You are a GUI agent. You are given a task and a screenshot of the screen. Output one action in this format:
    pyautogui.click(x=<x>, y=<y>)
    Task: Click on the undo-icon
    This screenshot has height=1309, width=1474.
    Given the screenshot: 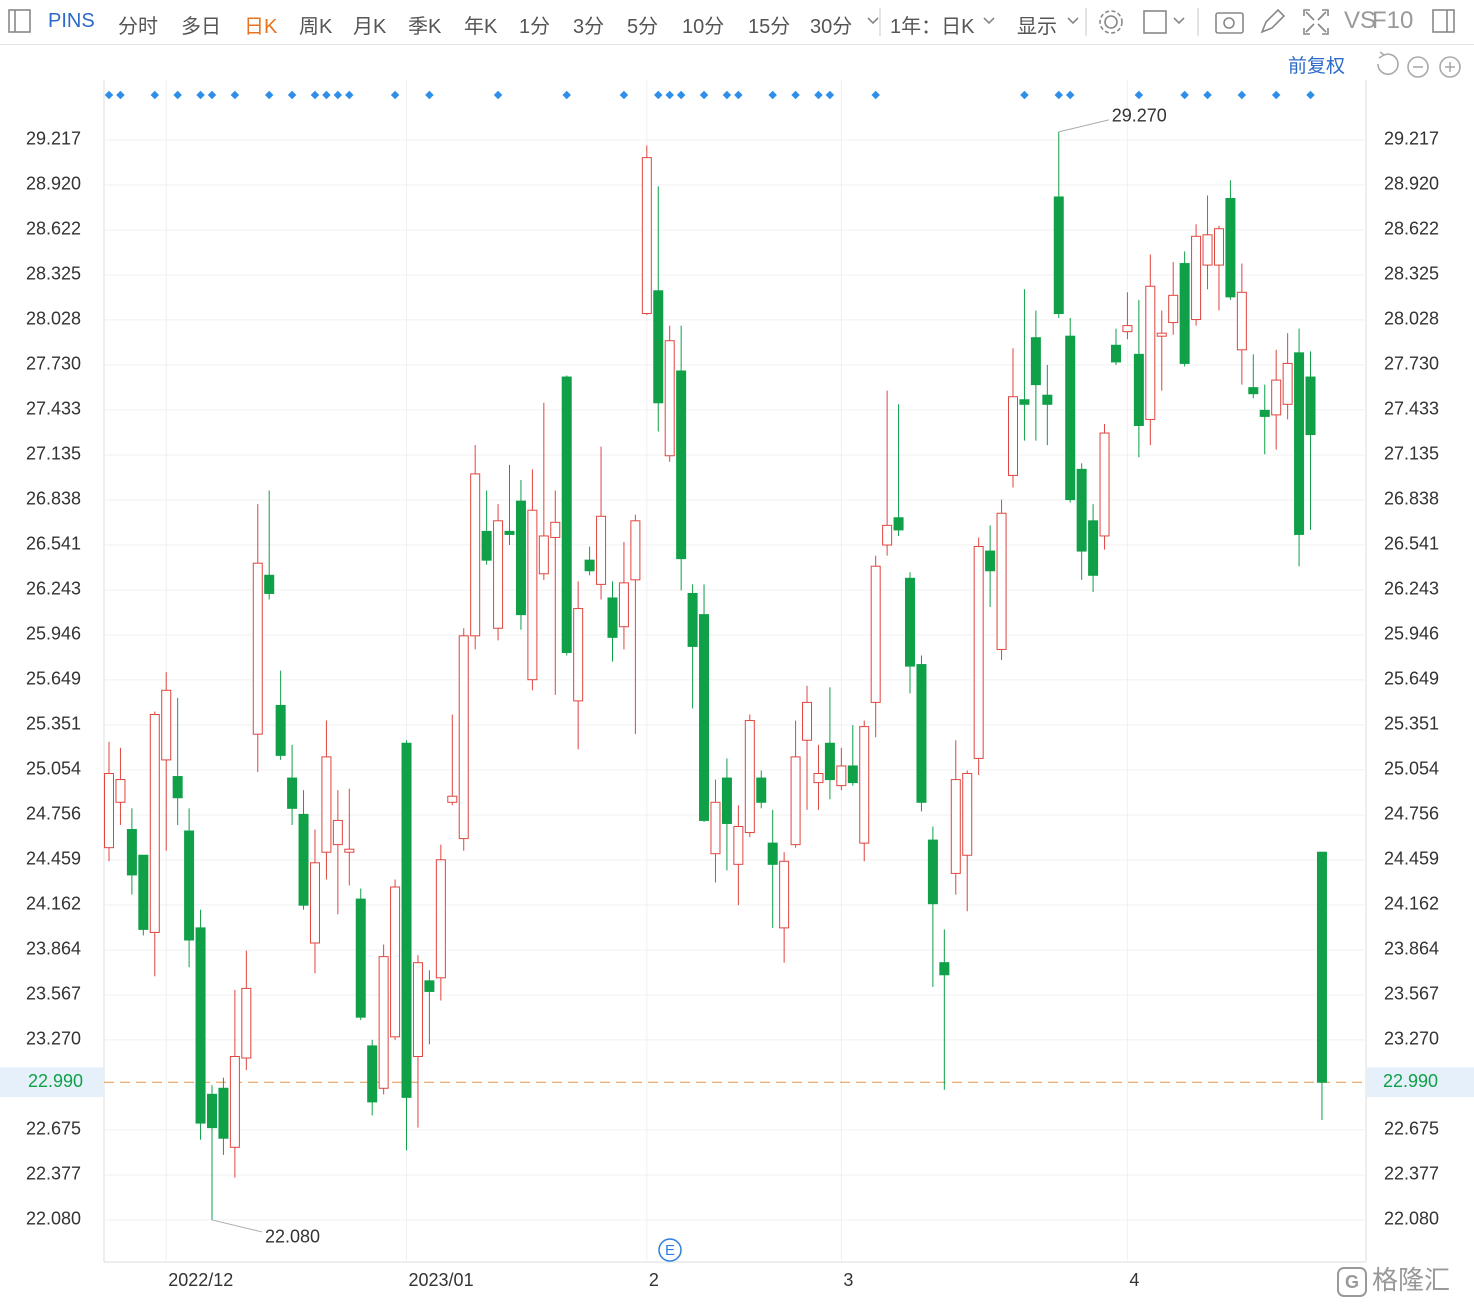 What is the action you would take?
    pyautogui.click(x=1388, y=63)
    